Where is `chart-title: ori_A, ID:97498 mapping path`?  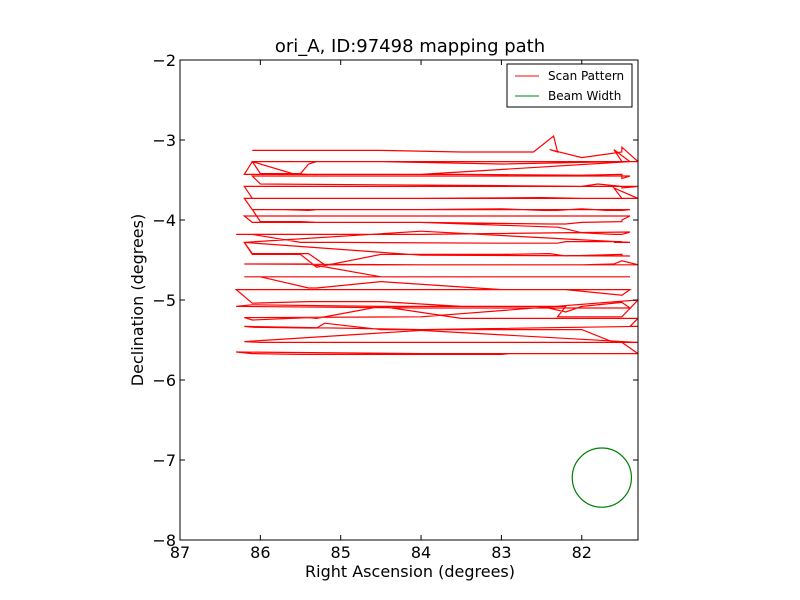
chart-title: ori_A, ID:97498 mapping path is located at coordinates (410, 46).